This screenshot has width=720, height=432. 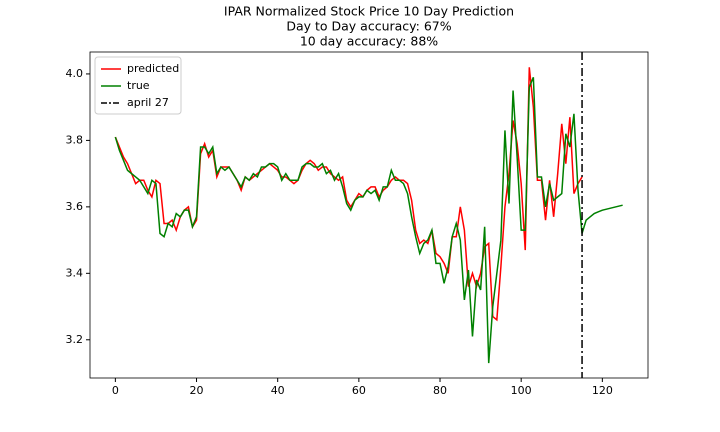 I want to click on x-tick-label: 80, so click(x=440, y=390).